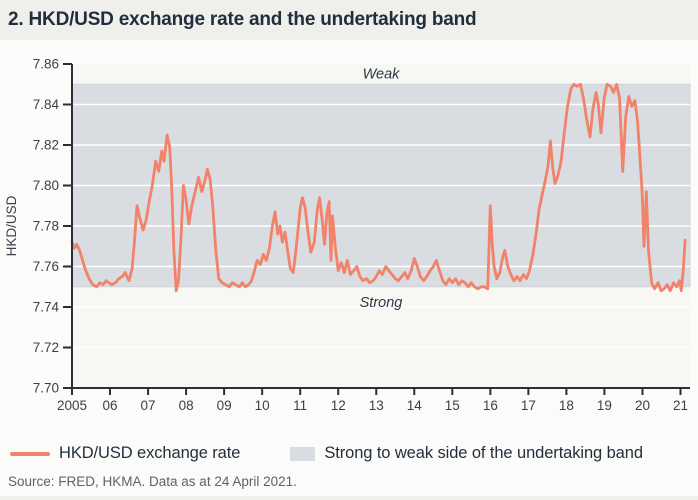 Image resolution: width=698 pixels, height=500 pixels. I want to click on x-tick-label: 16, so click(490, 405).